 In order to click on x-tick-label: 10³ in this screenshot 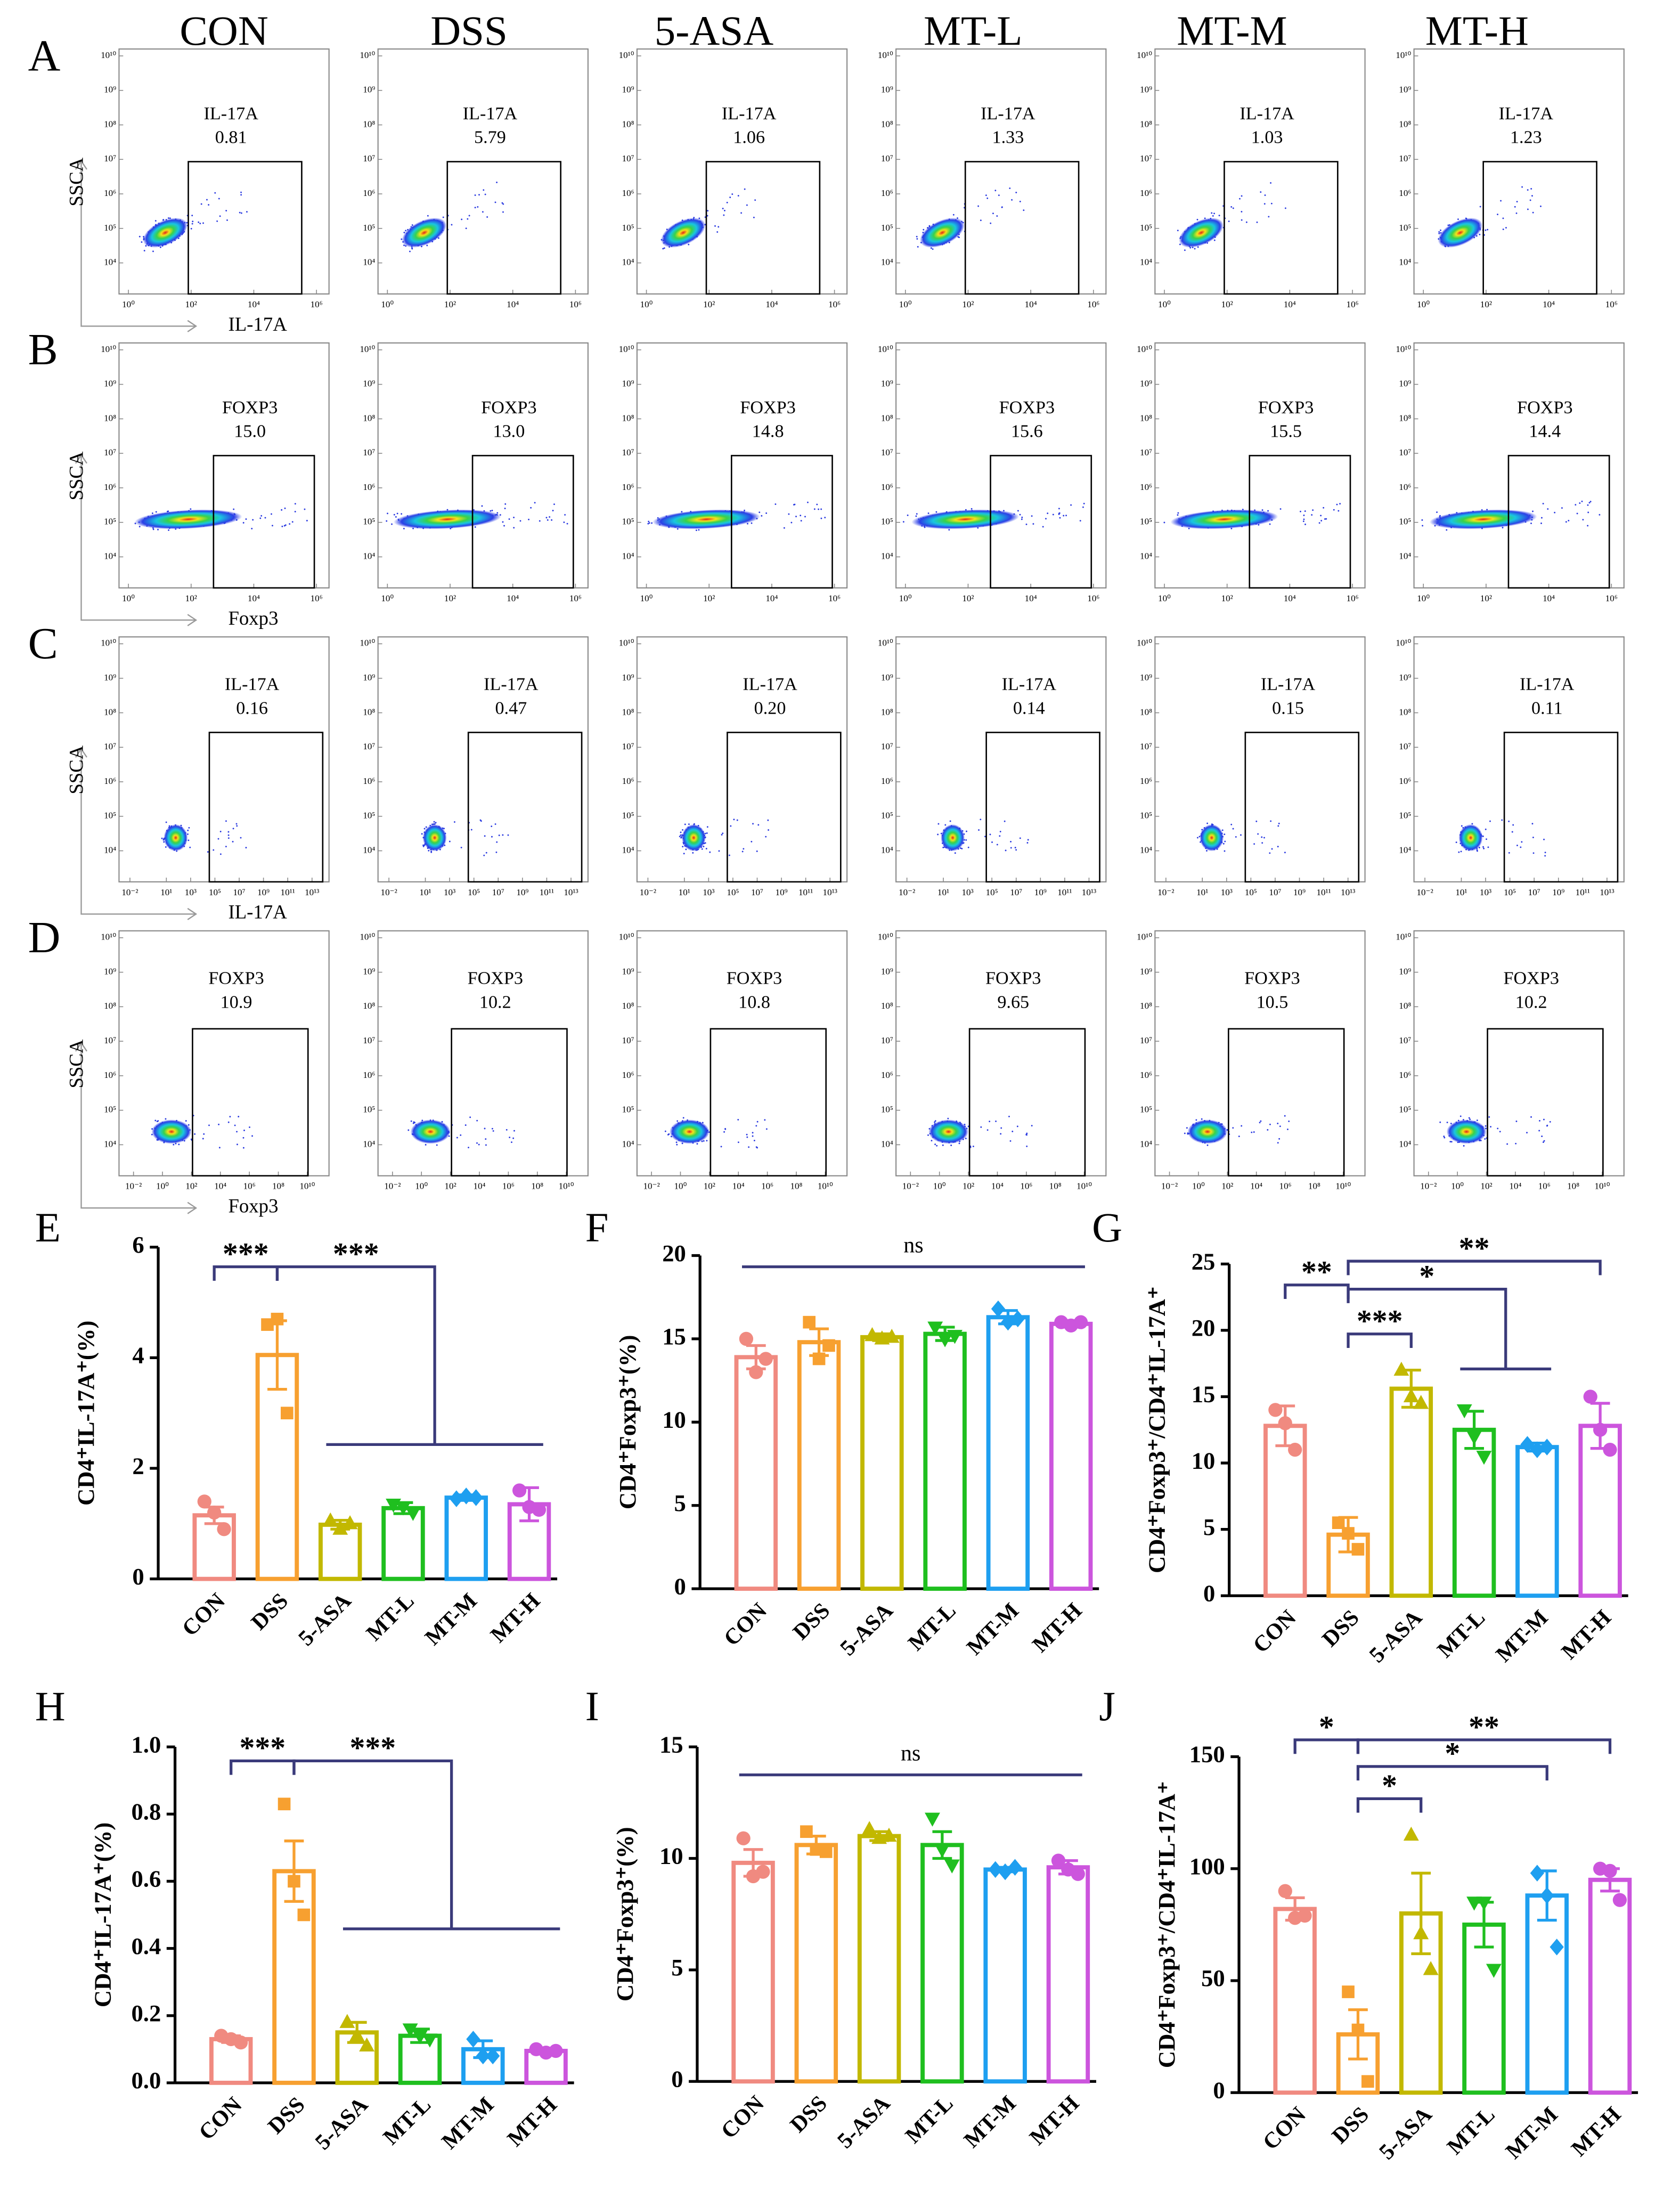, I will do `click(967, 892)`.